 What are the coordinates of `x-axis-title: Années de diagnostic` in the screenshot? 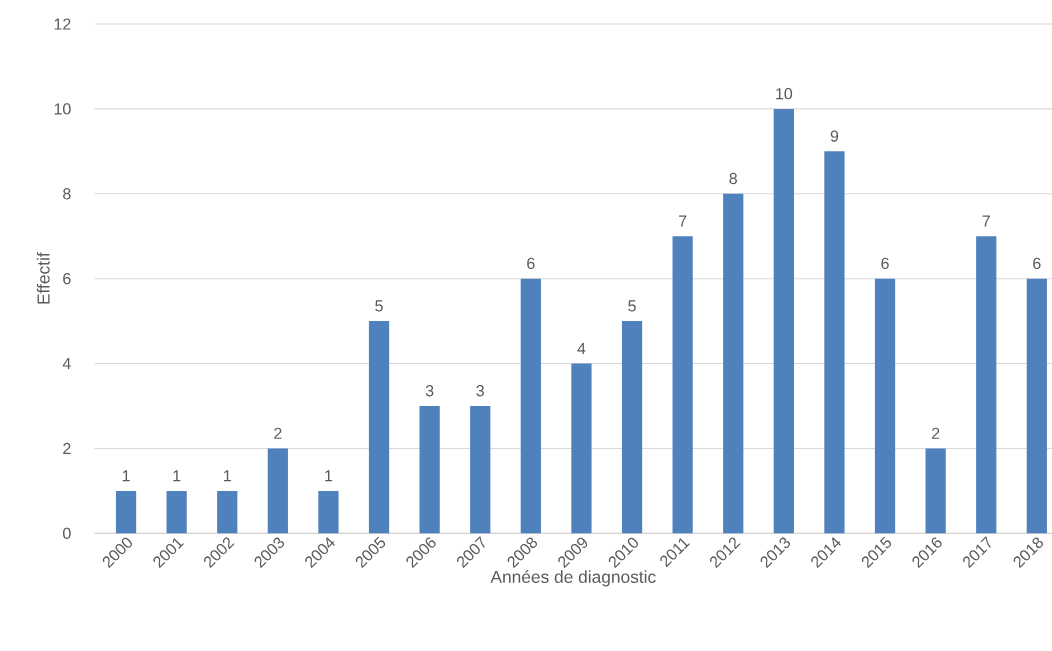 It's located at (573, 578).